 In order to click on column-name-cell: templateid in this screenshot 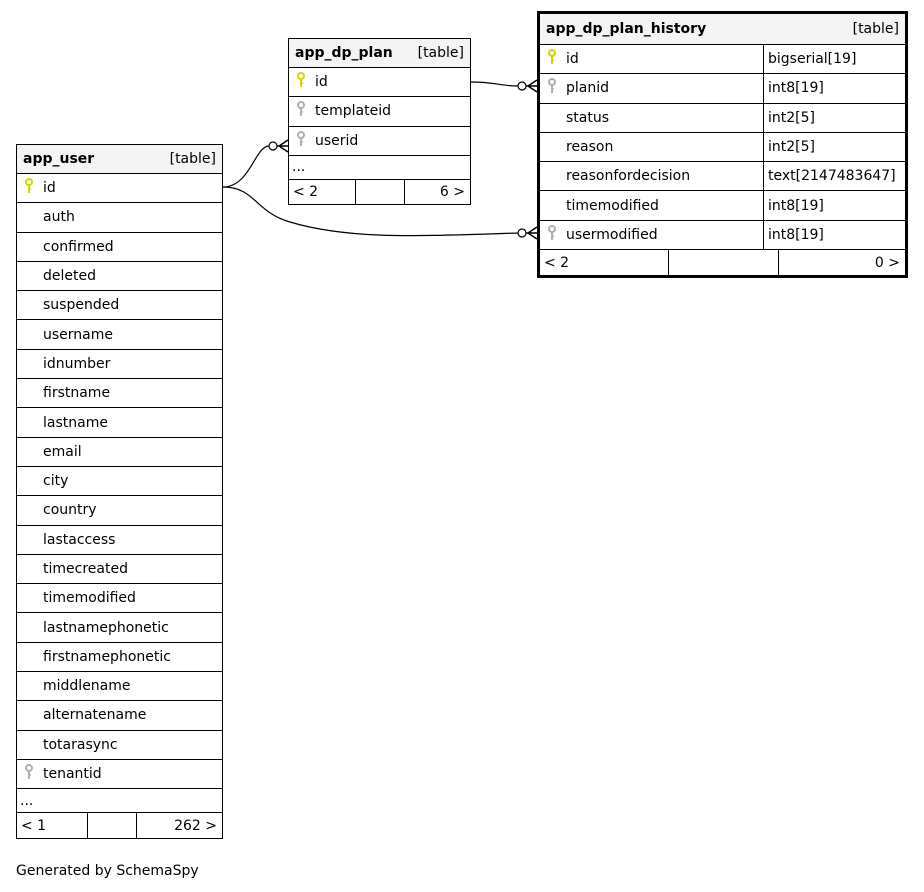, I will do `click(379, 111)`.